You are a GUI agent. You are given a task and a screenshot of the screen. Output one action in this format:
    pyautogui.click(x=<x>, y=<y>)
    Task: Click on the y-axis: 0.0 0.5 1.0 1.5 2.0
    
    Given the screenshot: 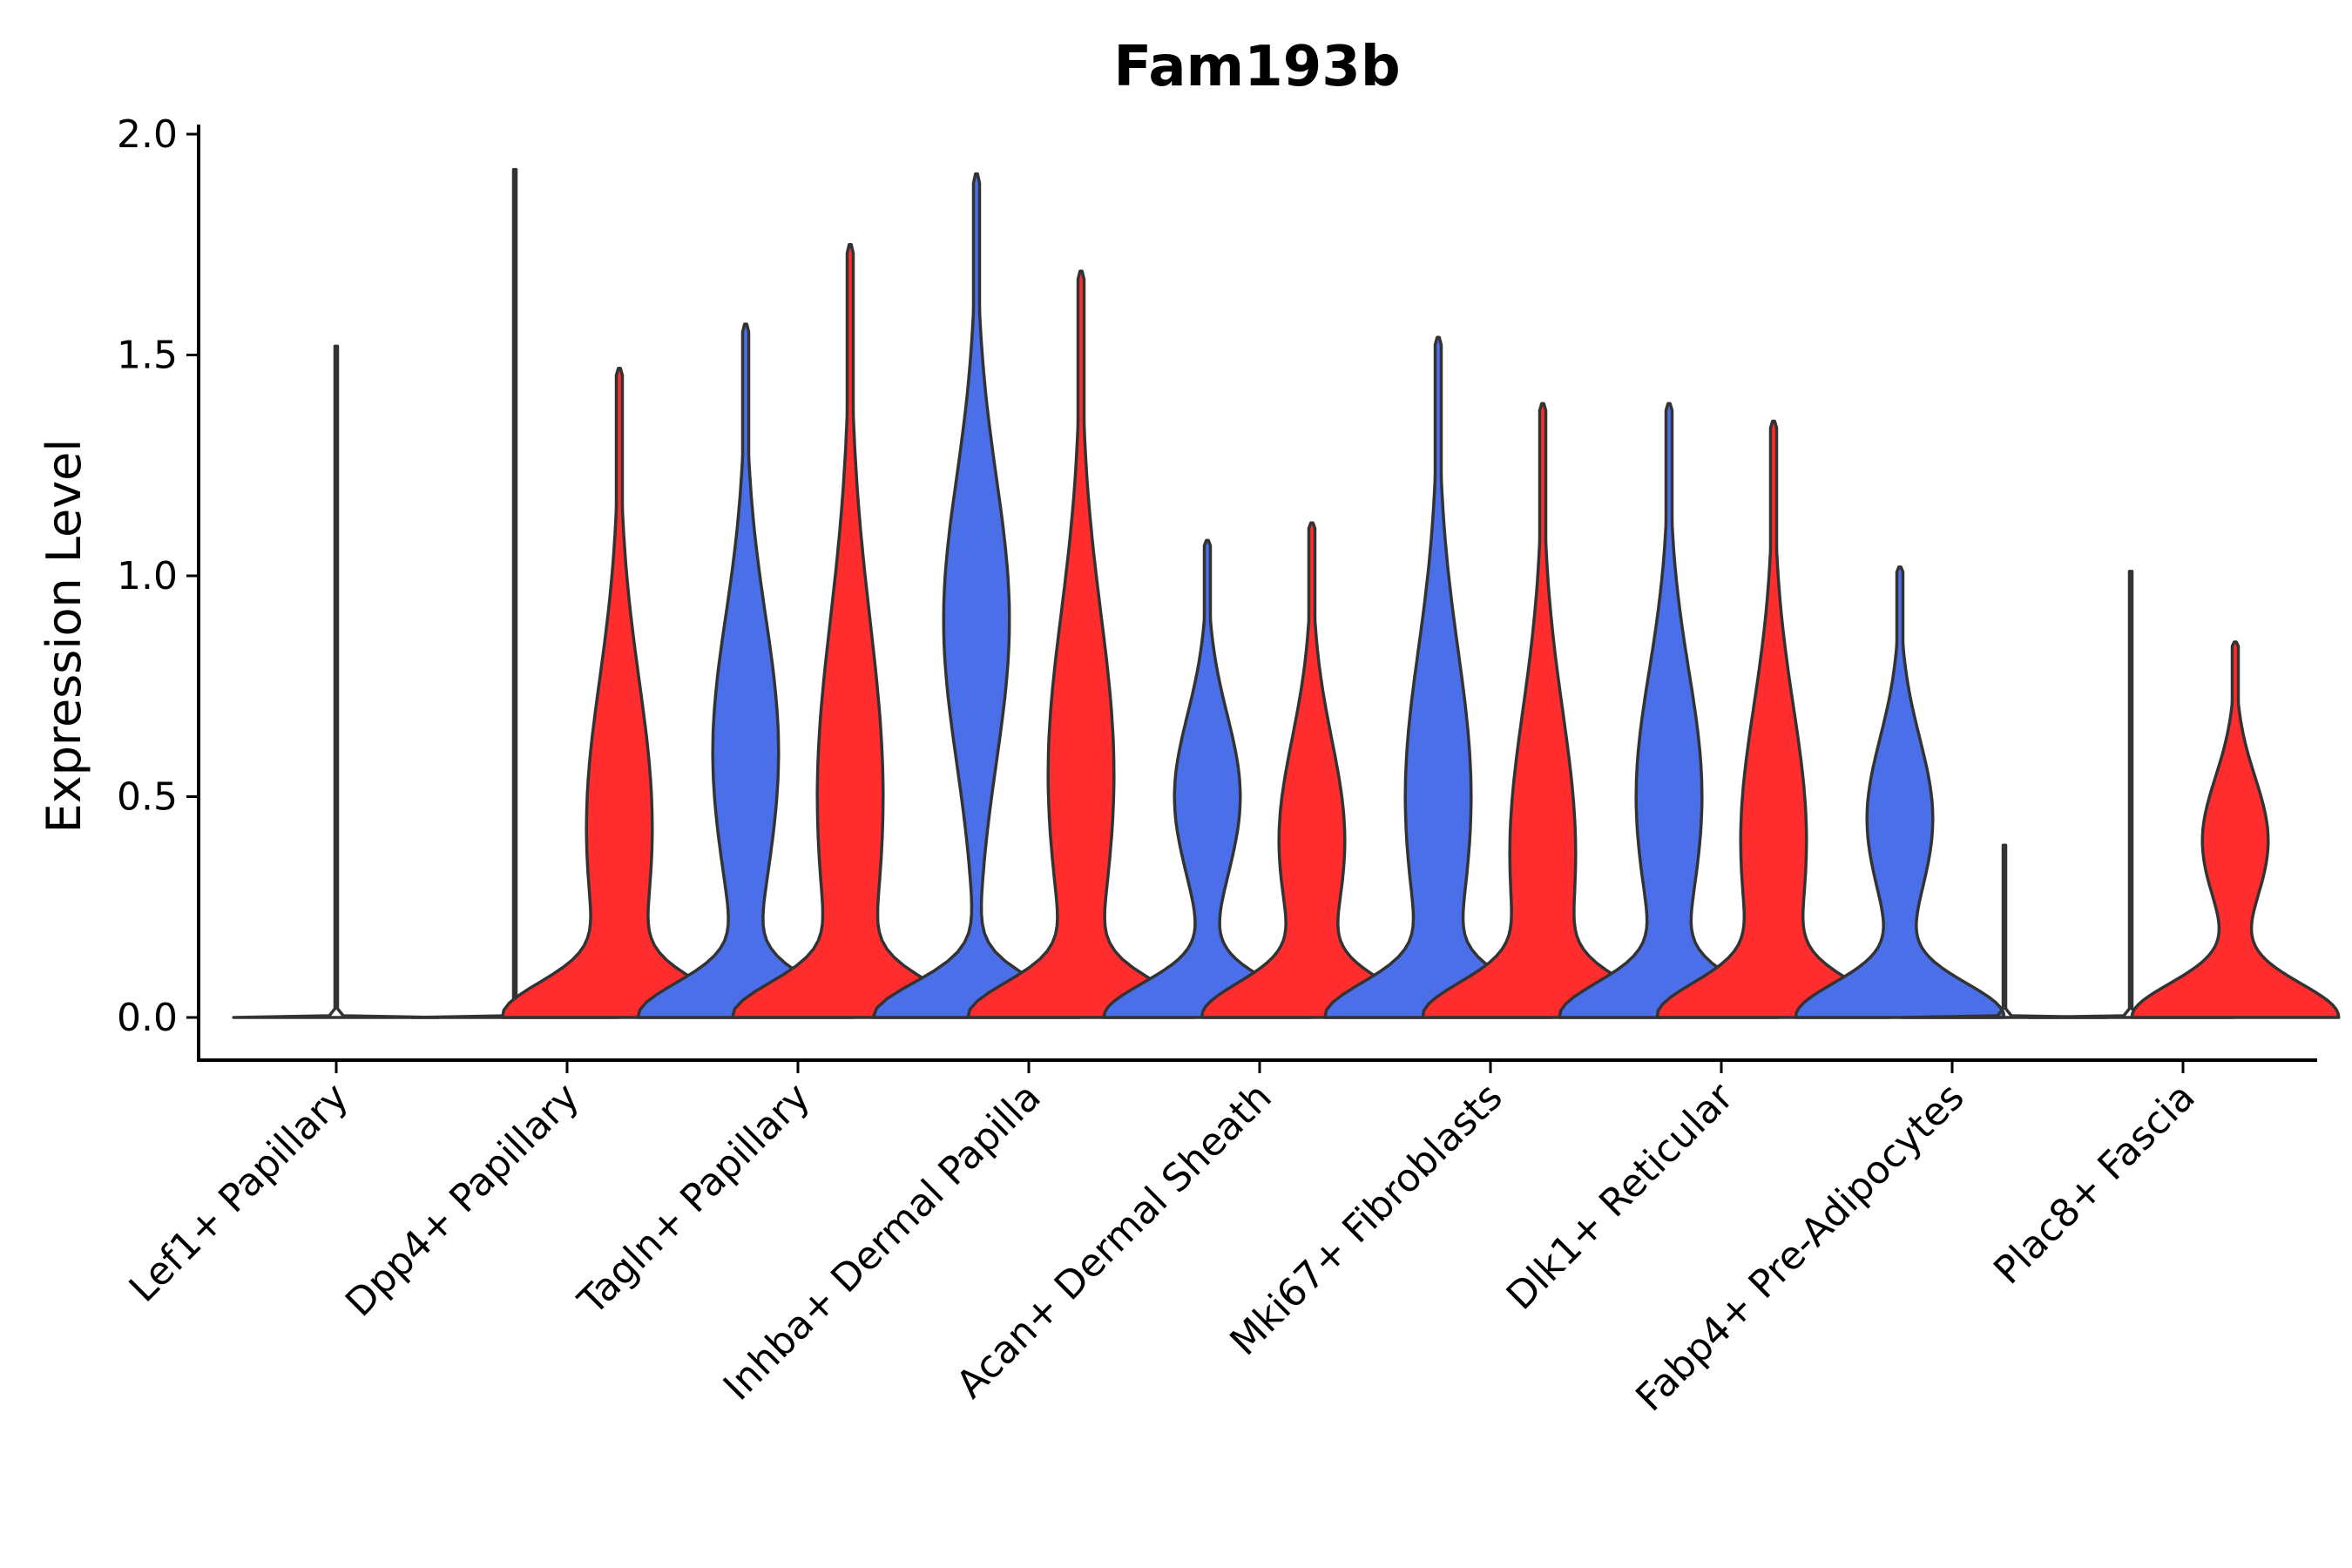 What is the action you would take?
    pyautogui.click(x=158, y=576)
    